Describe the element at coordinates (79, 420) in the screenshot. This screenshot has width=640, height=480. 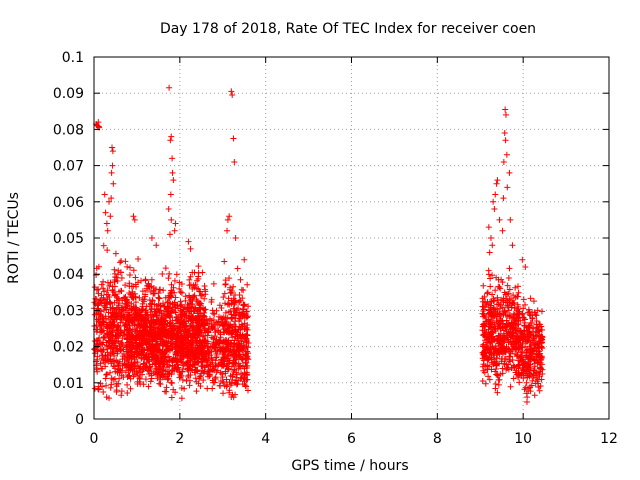
I see `y-tick-label: 0` at that location.